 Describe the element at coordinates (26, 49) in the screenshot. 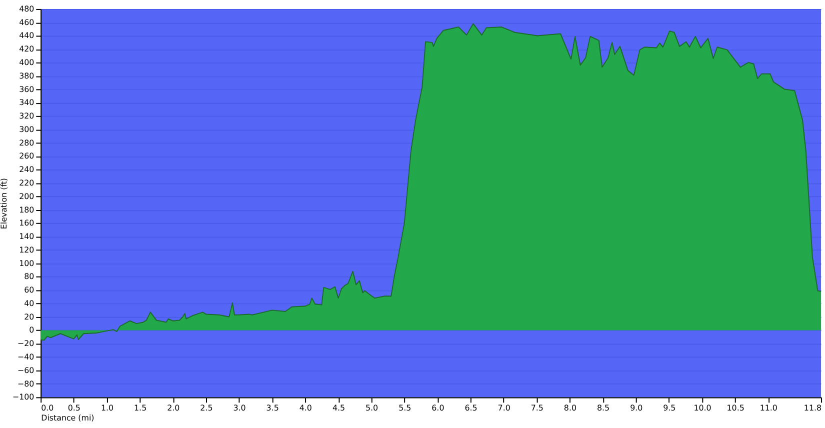

I see `y-tick-label: 420` at that location.